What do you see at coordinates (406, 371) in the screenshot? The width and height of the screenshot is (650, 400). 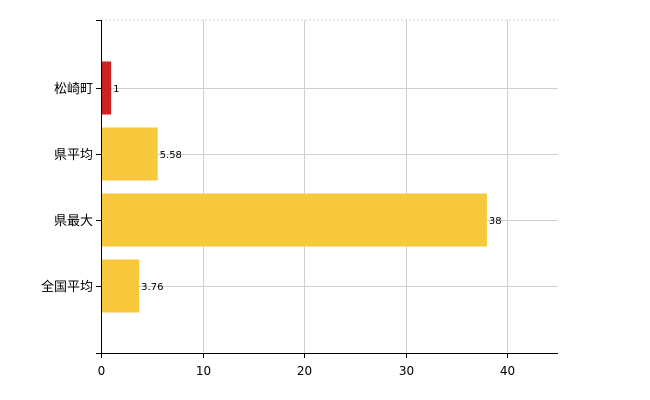 I see `x-tick-label: 30` at bounding box center [406, 371].